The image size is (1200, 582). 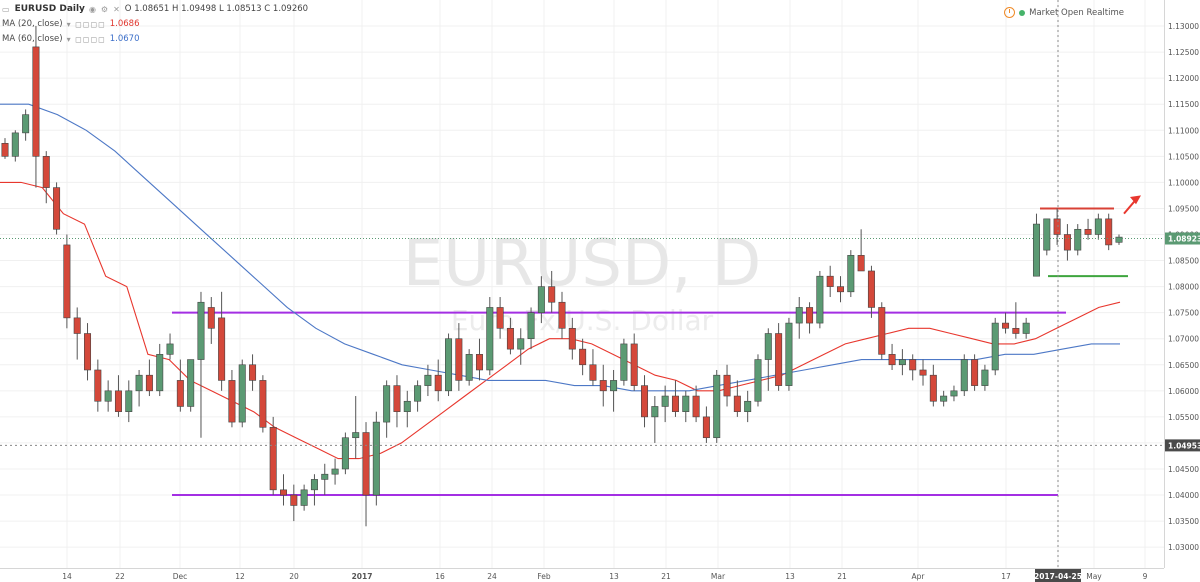 I want to click on time-tick-label: 14, so click(x=67, y=576).